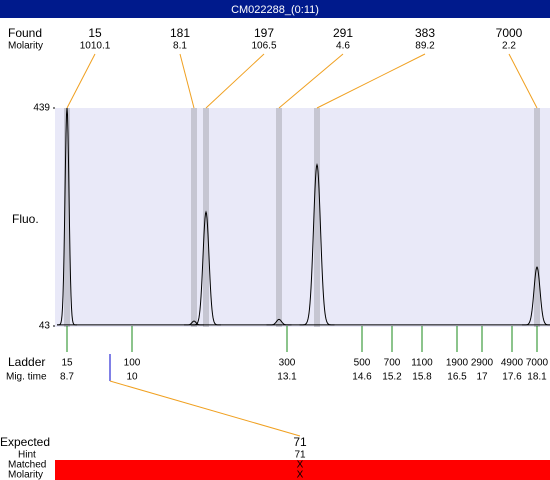 The width and height of the screenshot is (550, 480). I want to click on hint-value: 71, so click(300, 455).